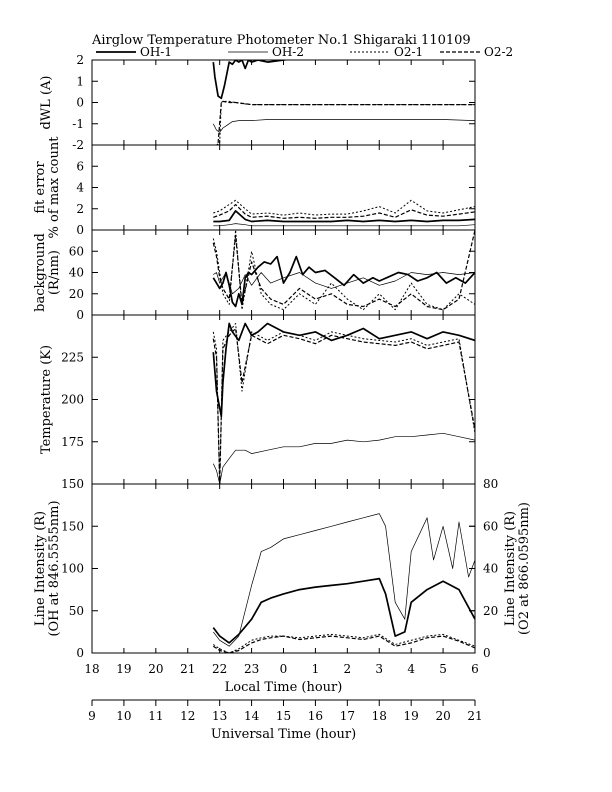 This screenshot has width=612, height=792. Describe the element at coordinates (40, 272) in the screenshot. I see `y-axis-label: background` at that location.